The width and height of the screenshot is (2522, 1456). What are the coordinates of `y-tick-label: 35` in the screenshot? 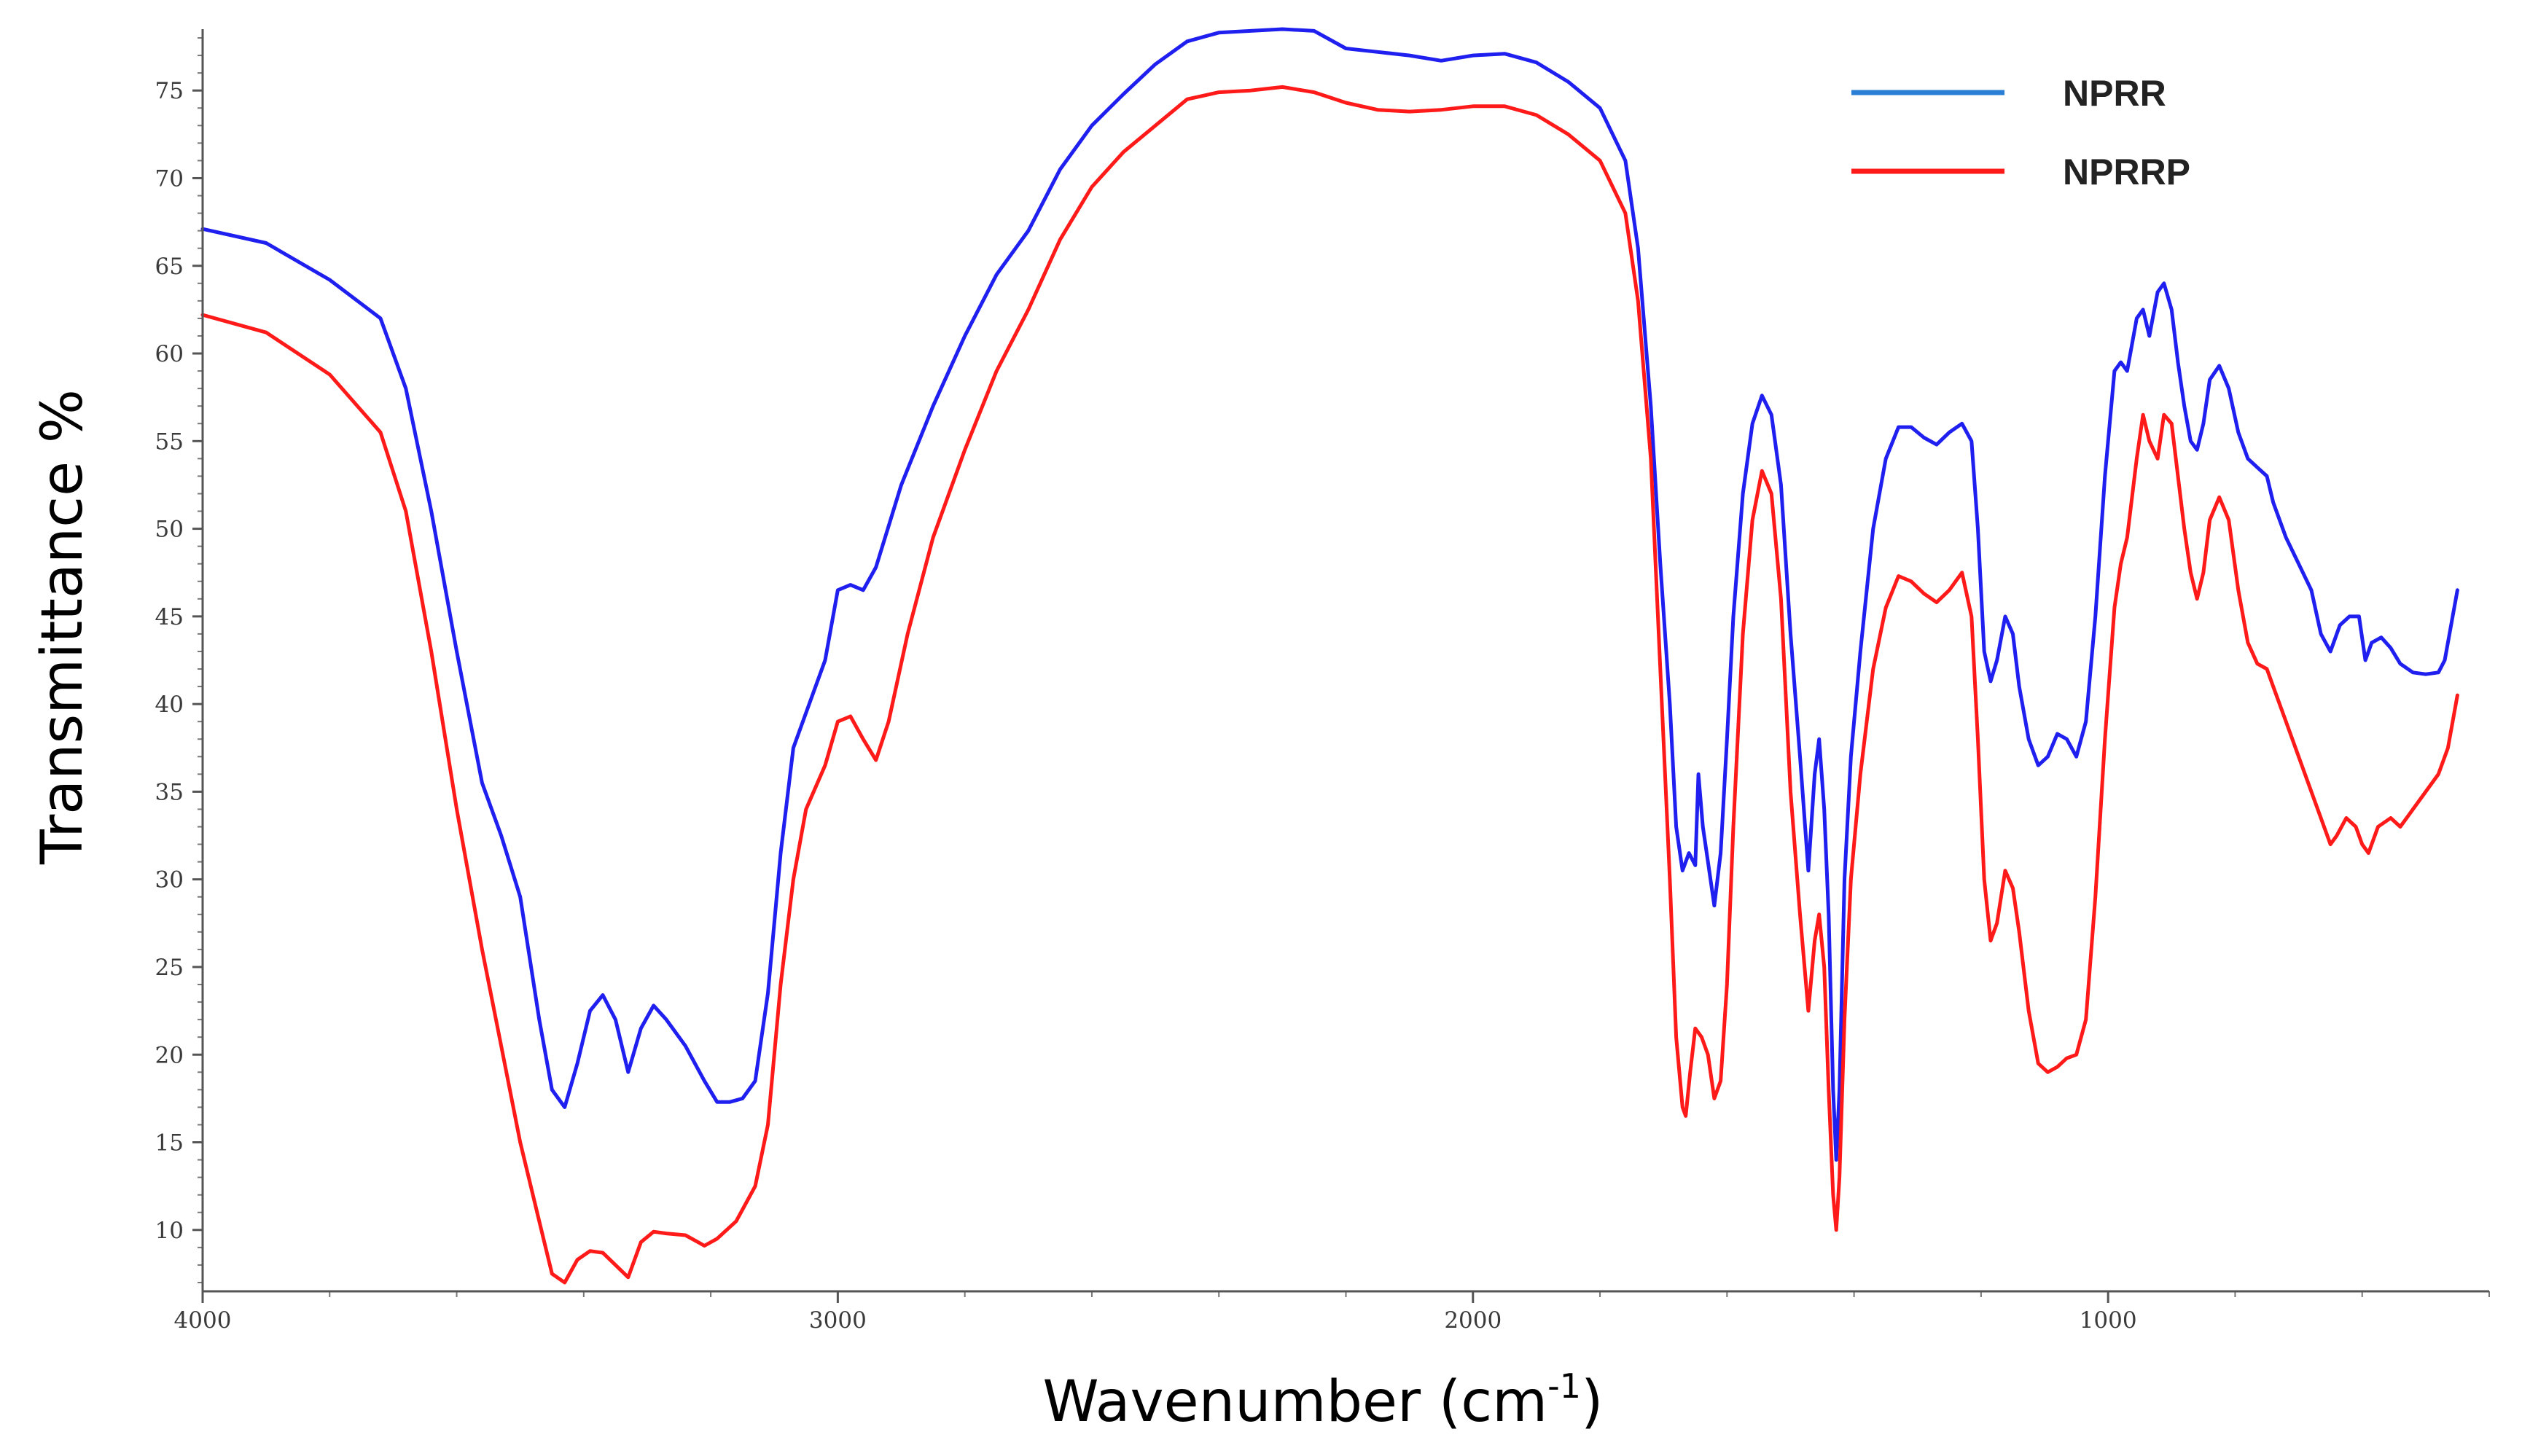 It's located at (169, 792).